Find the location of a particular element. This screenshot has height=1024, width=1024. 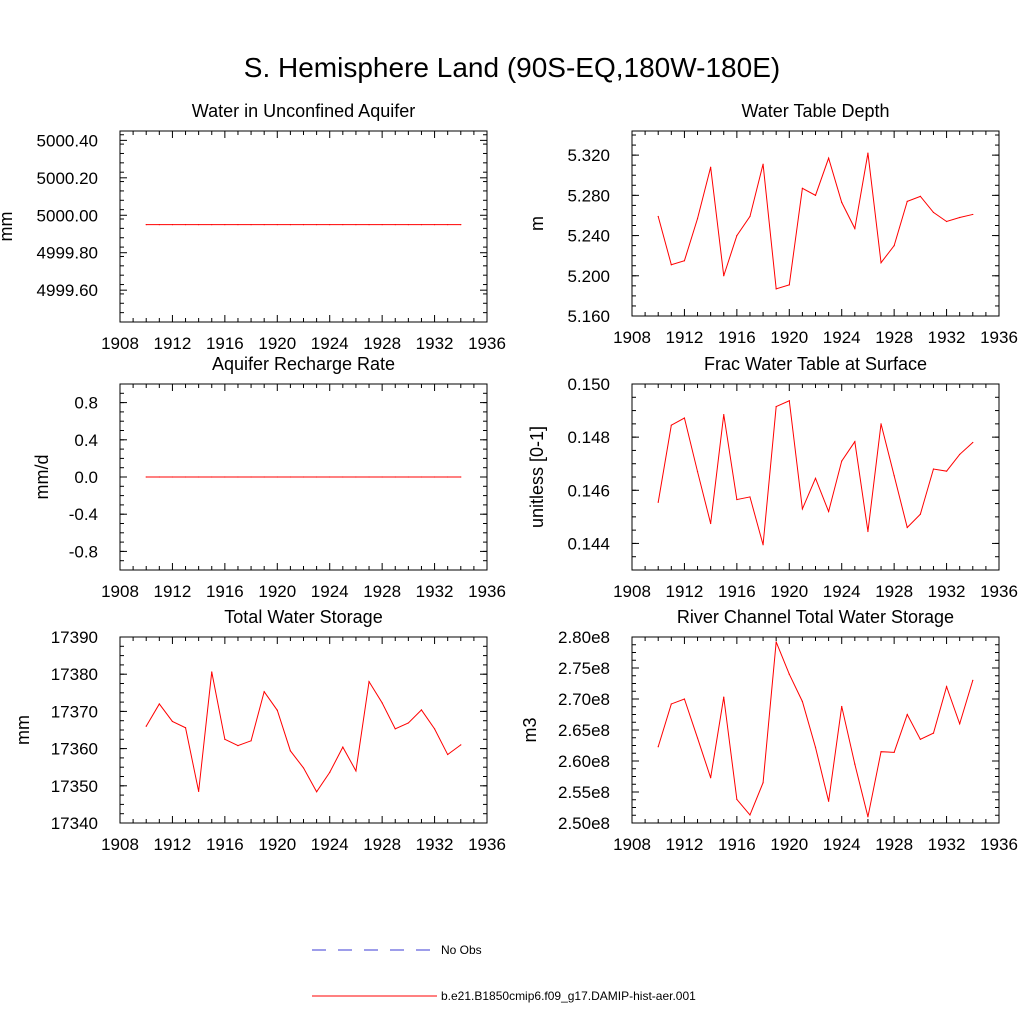

y-tick-label: 0.144 is located at coordinates (588, 543).